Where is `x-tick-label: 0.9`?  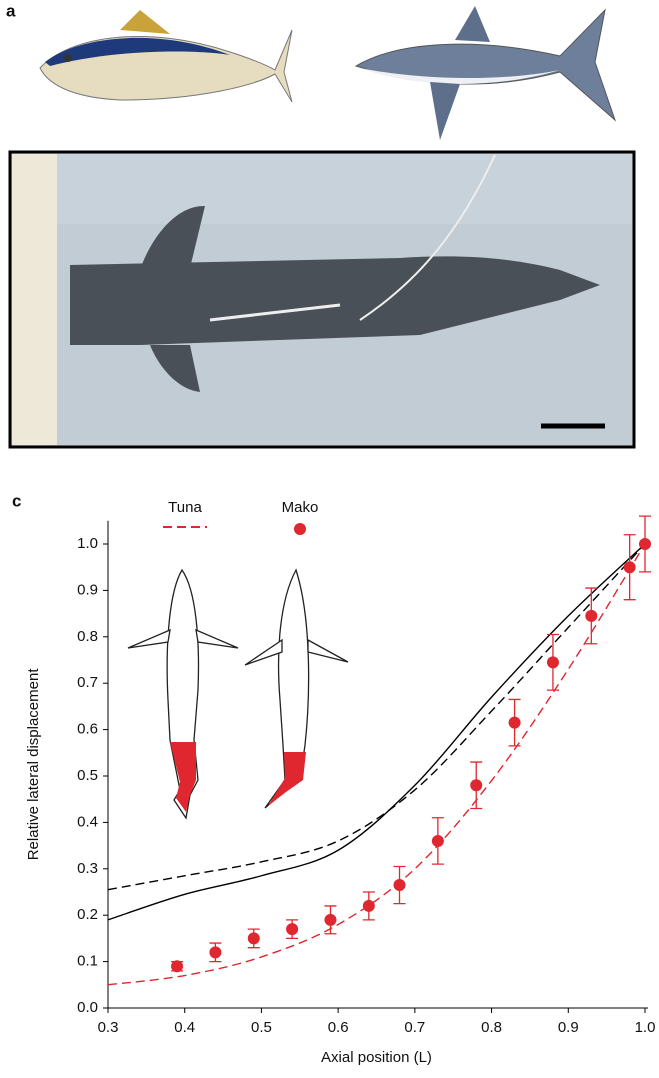 x-tick-label: 0.9 is located at coordinates (568, 1027).